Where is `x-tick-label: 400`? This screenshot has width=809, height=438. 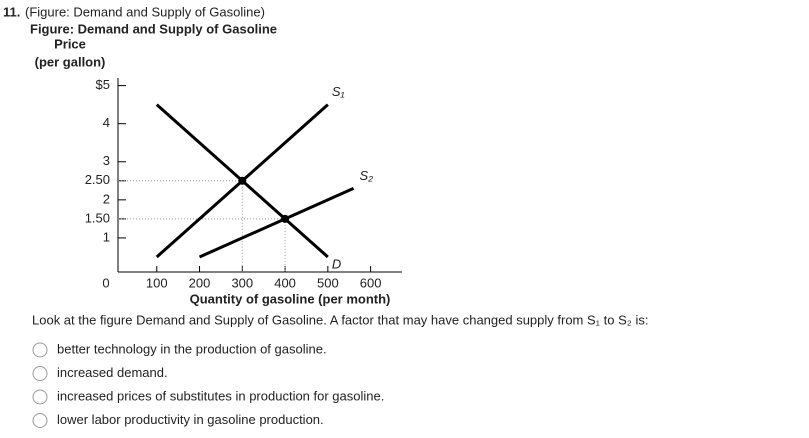
x-tick-label: 400 is located at coordinates (285, 282).